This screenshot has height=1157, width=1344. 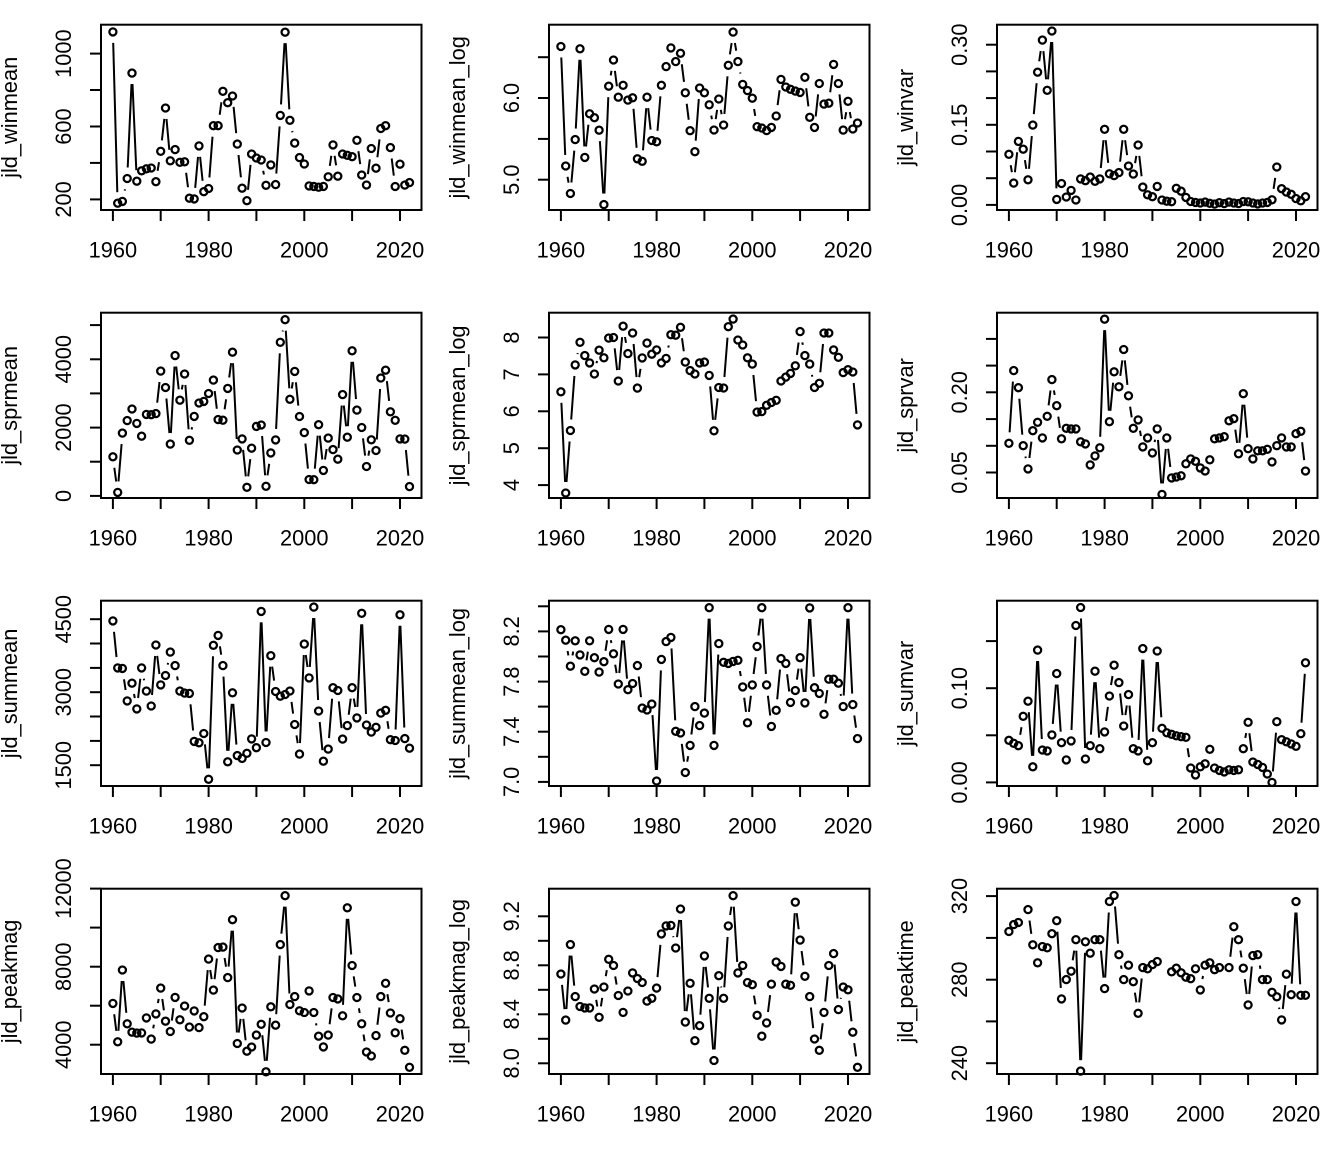 I want to click on svg-text: jld_sumvar, so click(x=905, y=694).